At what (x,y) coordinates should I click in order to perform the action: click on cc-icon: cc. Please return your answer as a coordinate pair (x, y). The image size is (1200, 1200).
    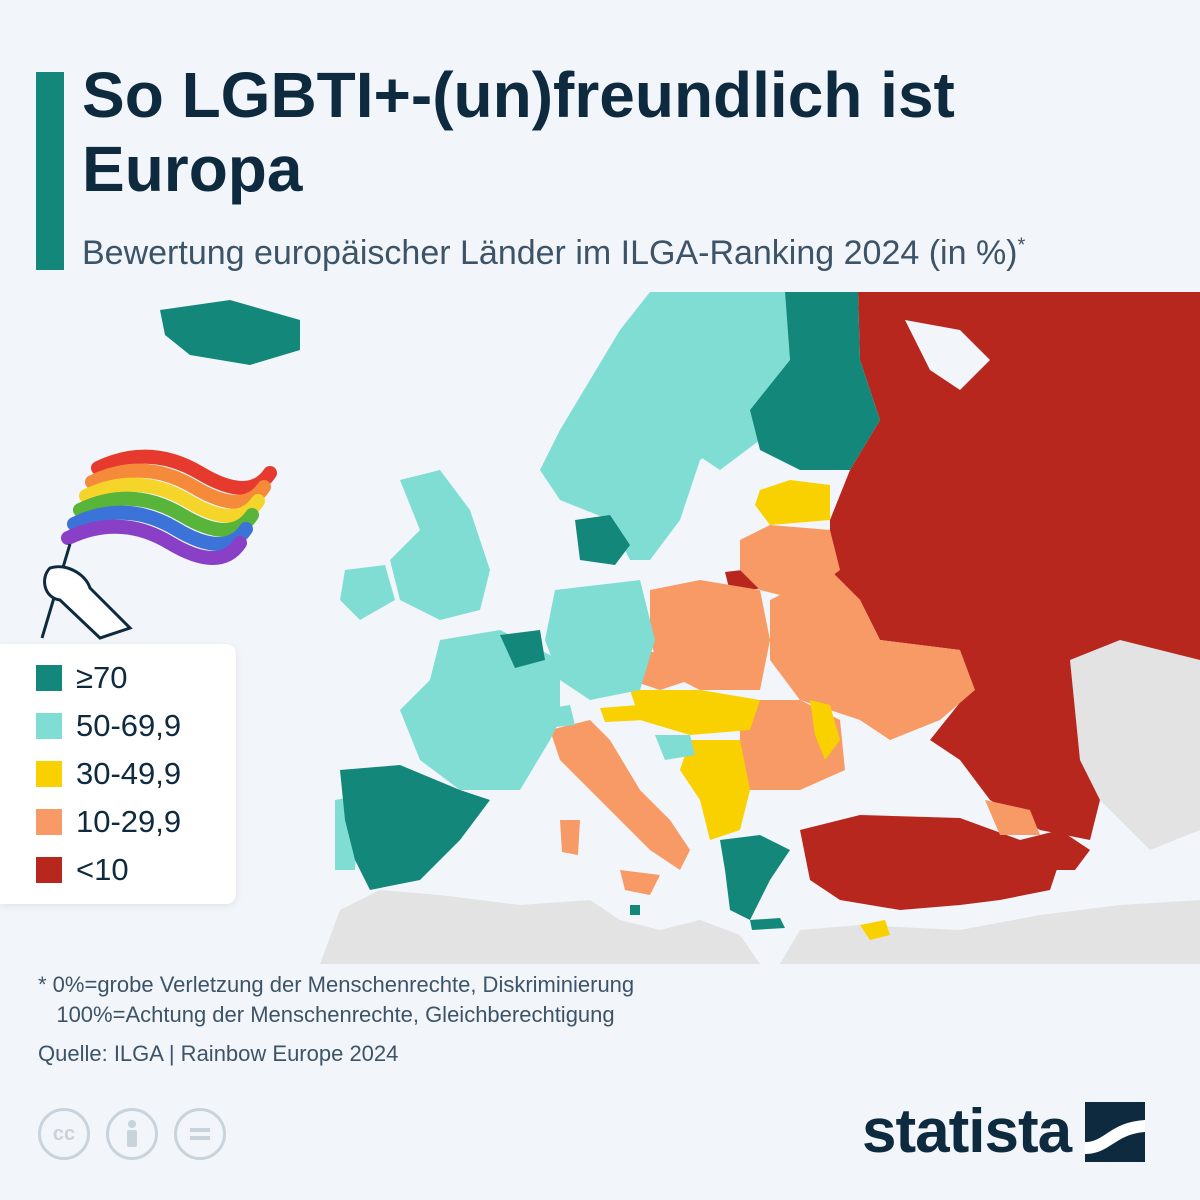
    Looking at the image, I should click on (64, 1134).